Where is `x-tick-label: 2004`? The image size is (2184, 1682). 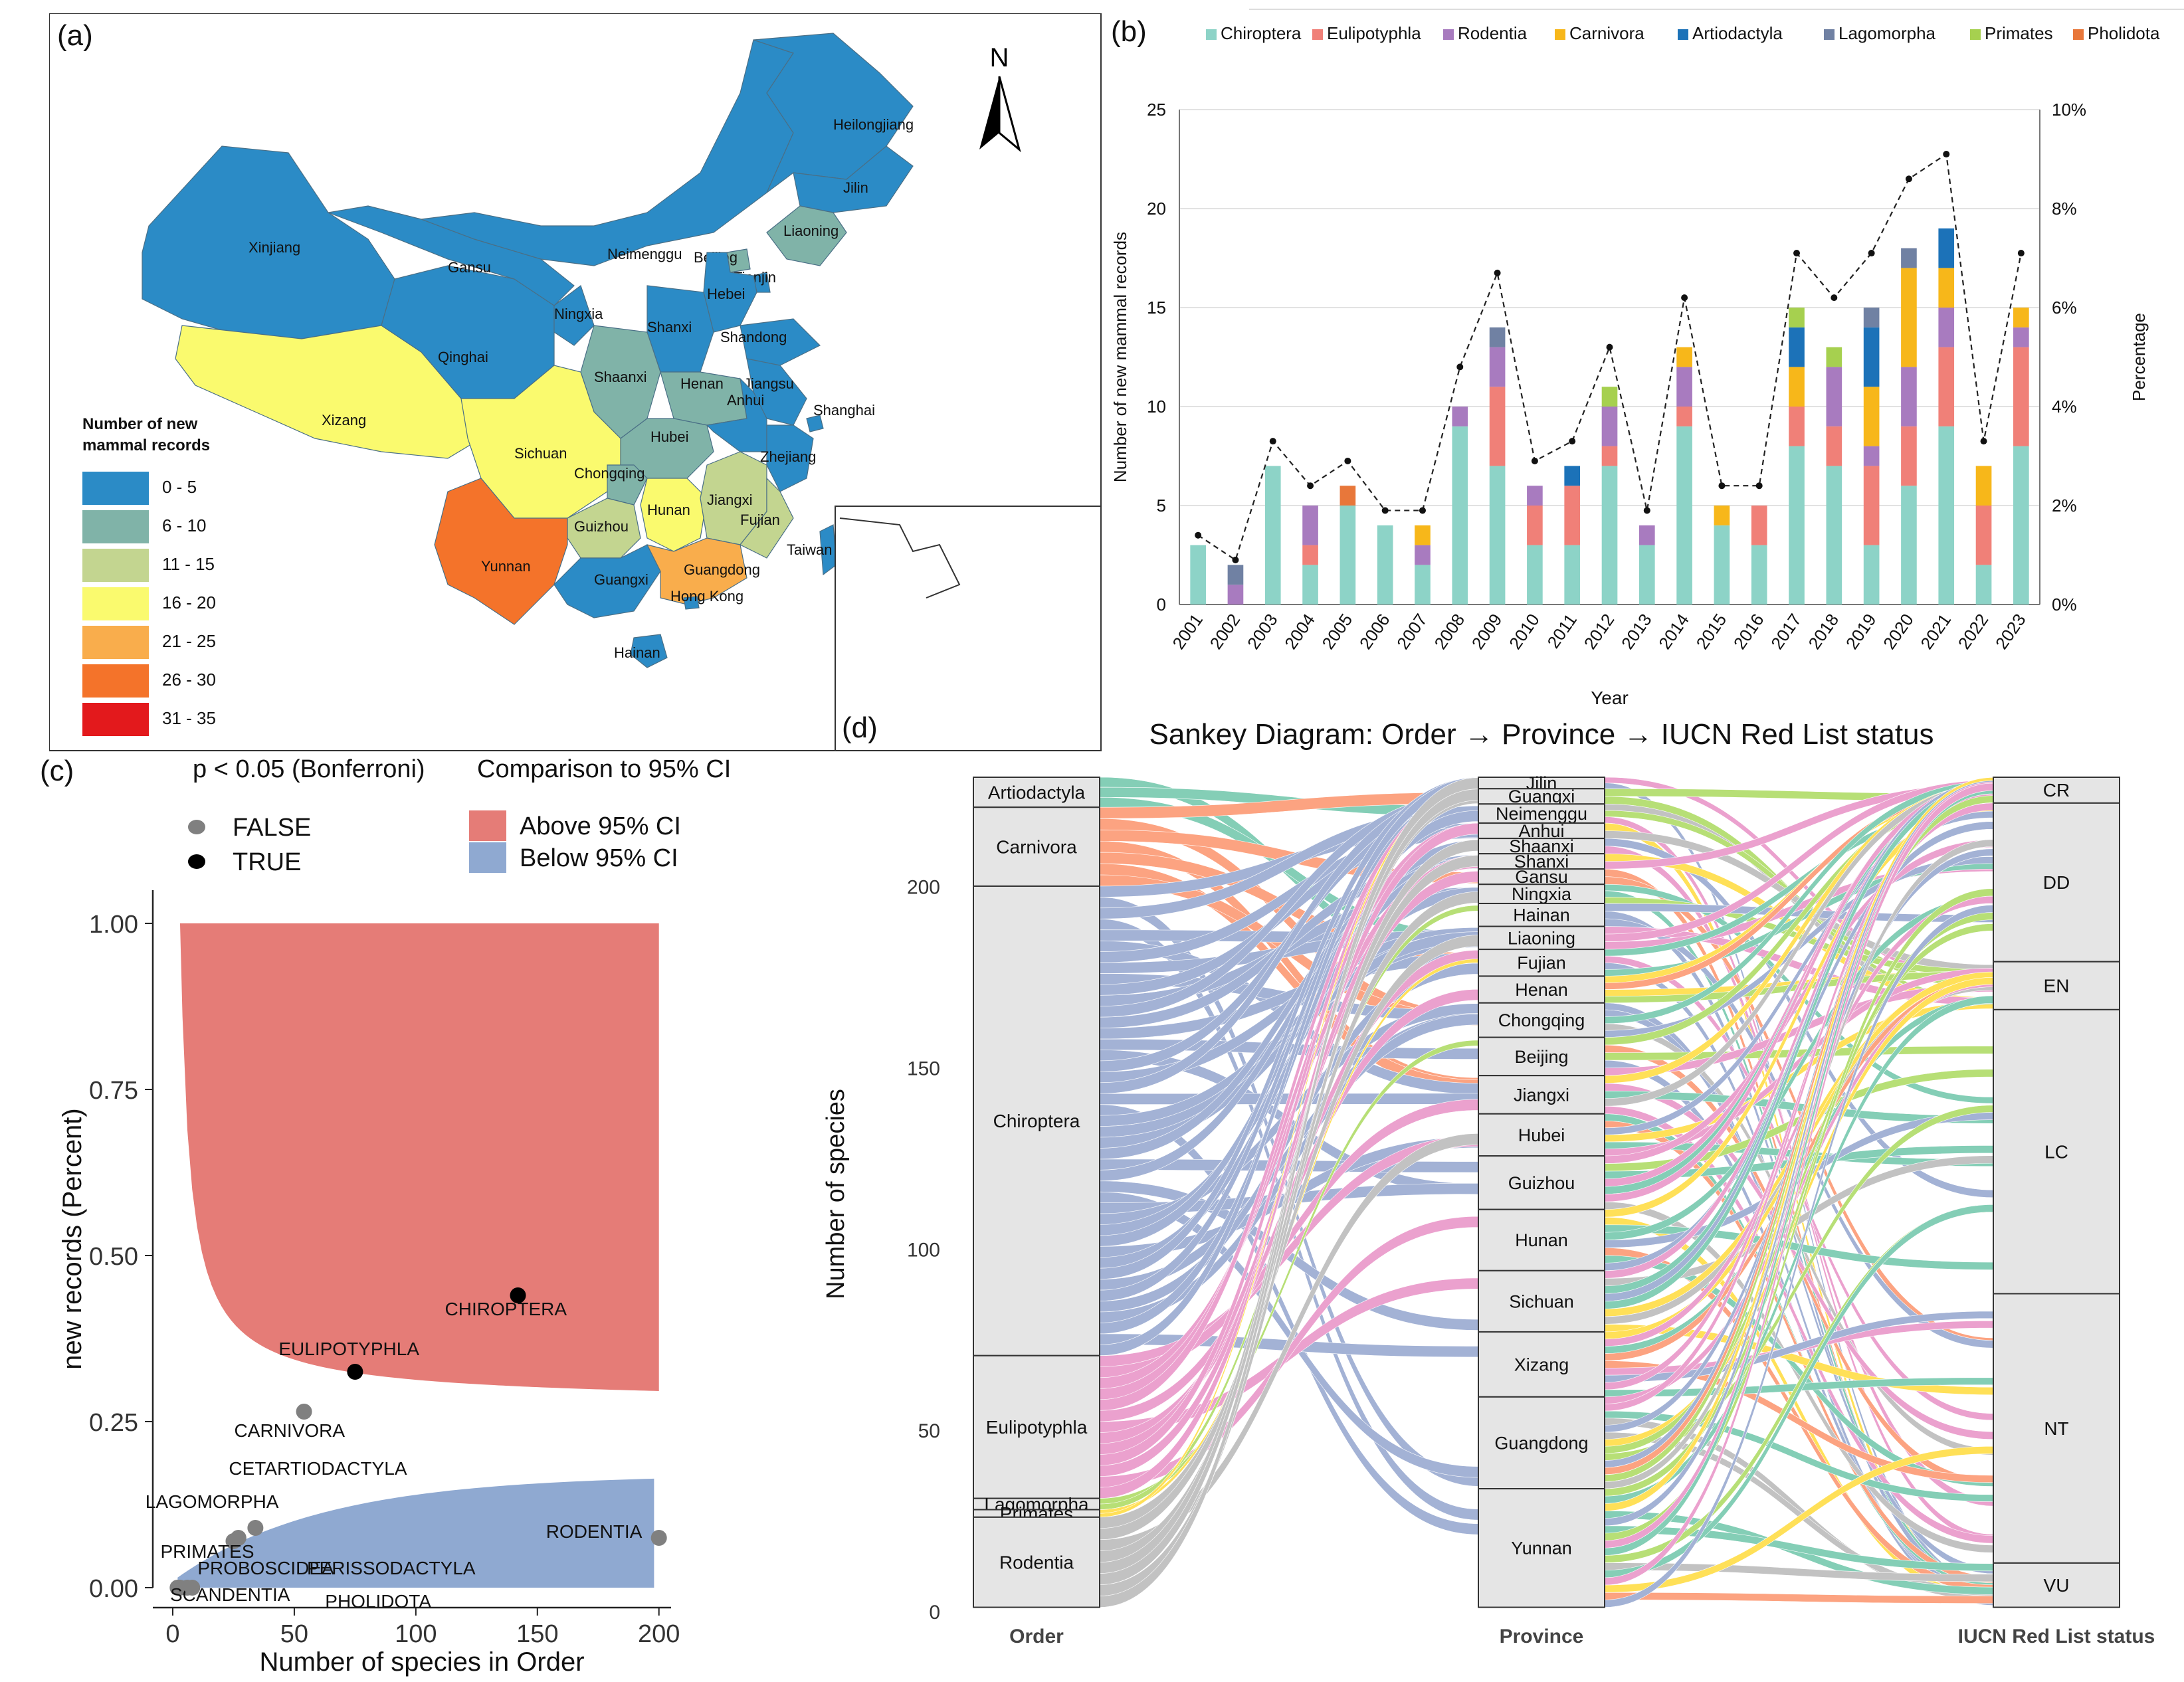 x-tick-label: 2004 is located at coordinates (1299, 631).